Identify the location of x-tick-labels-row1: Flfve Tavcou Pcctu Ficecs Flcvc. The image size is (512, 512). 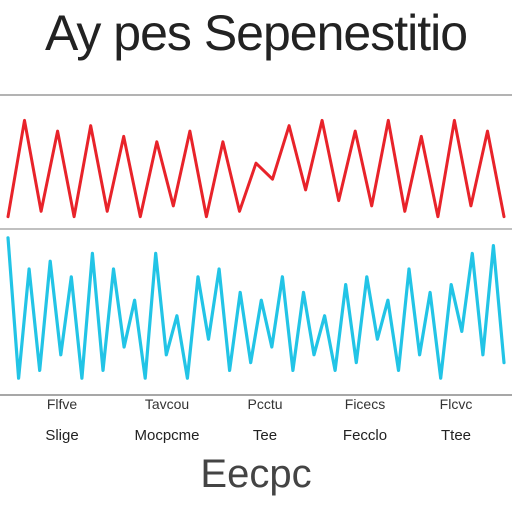
(260, 404).